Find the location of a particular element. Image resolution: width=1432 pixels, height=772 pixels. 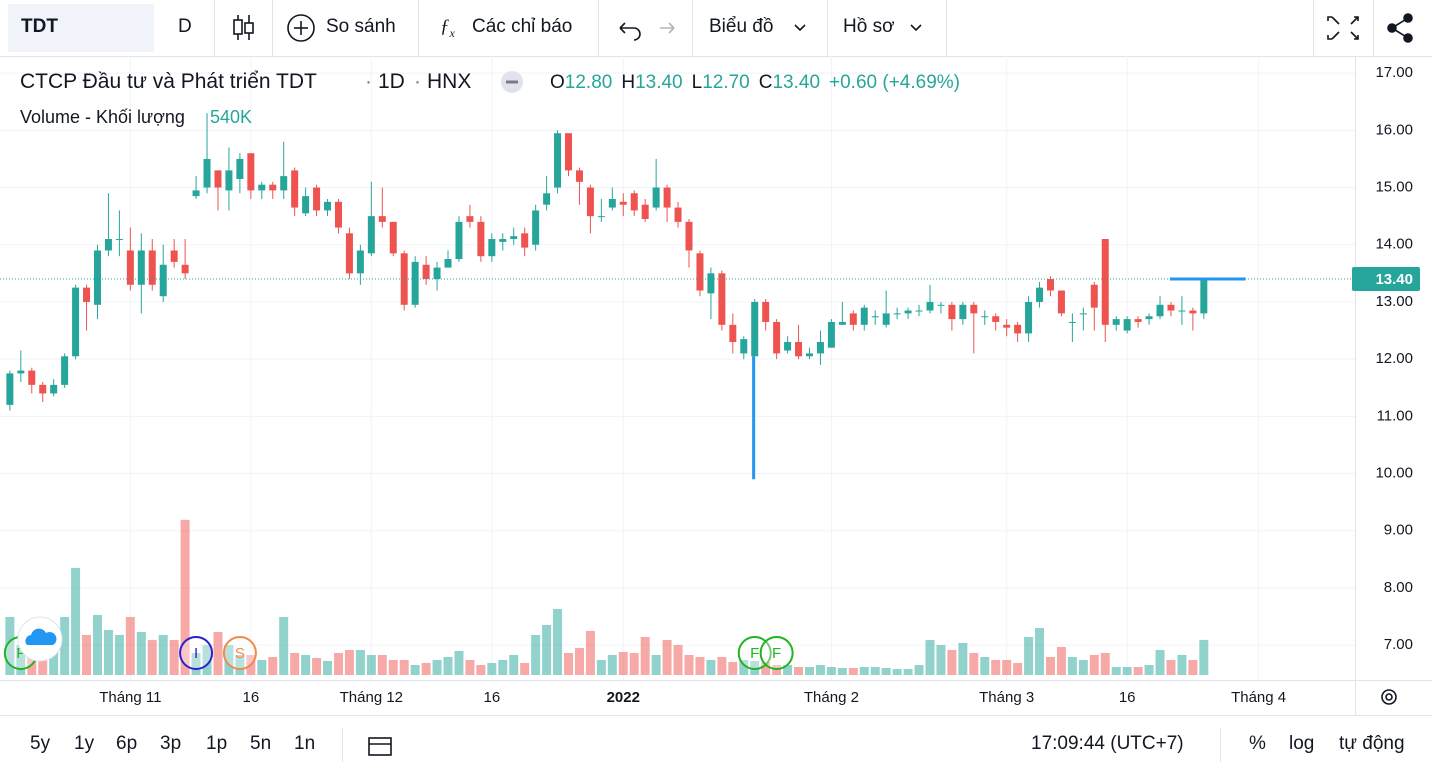

y-tick-label: 12.00 is located at coordinates (1394, 358).